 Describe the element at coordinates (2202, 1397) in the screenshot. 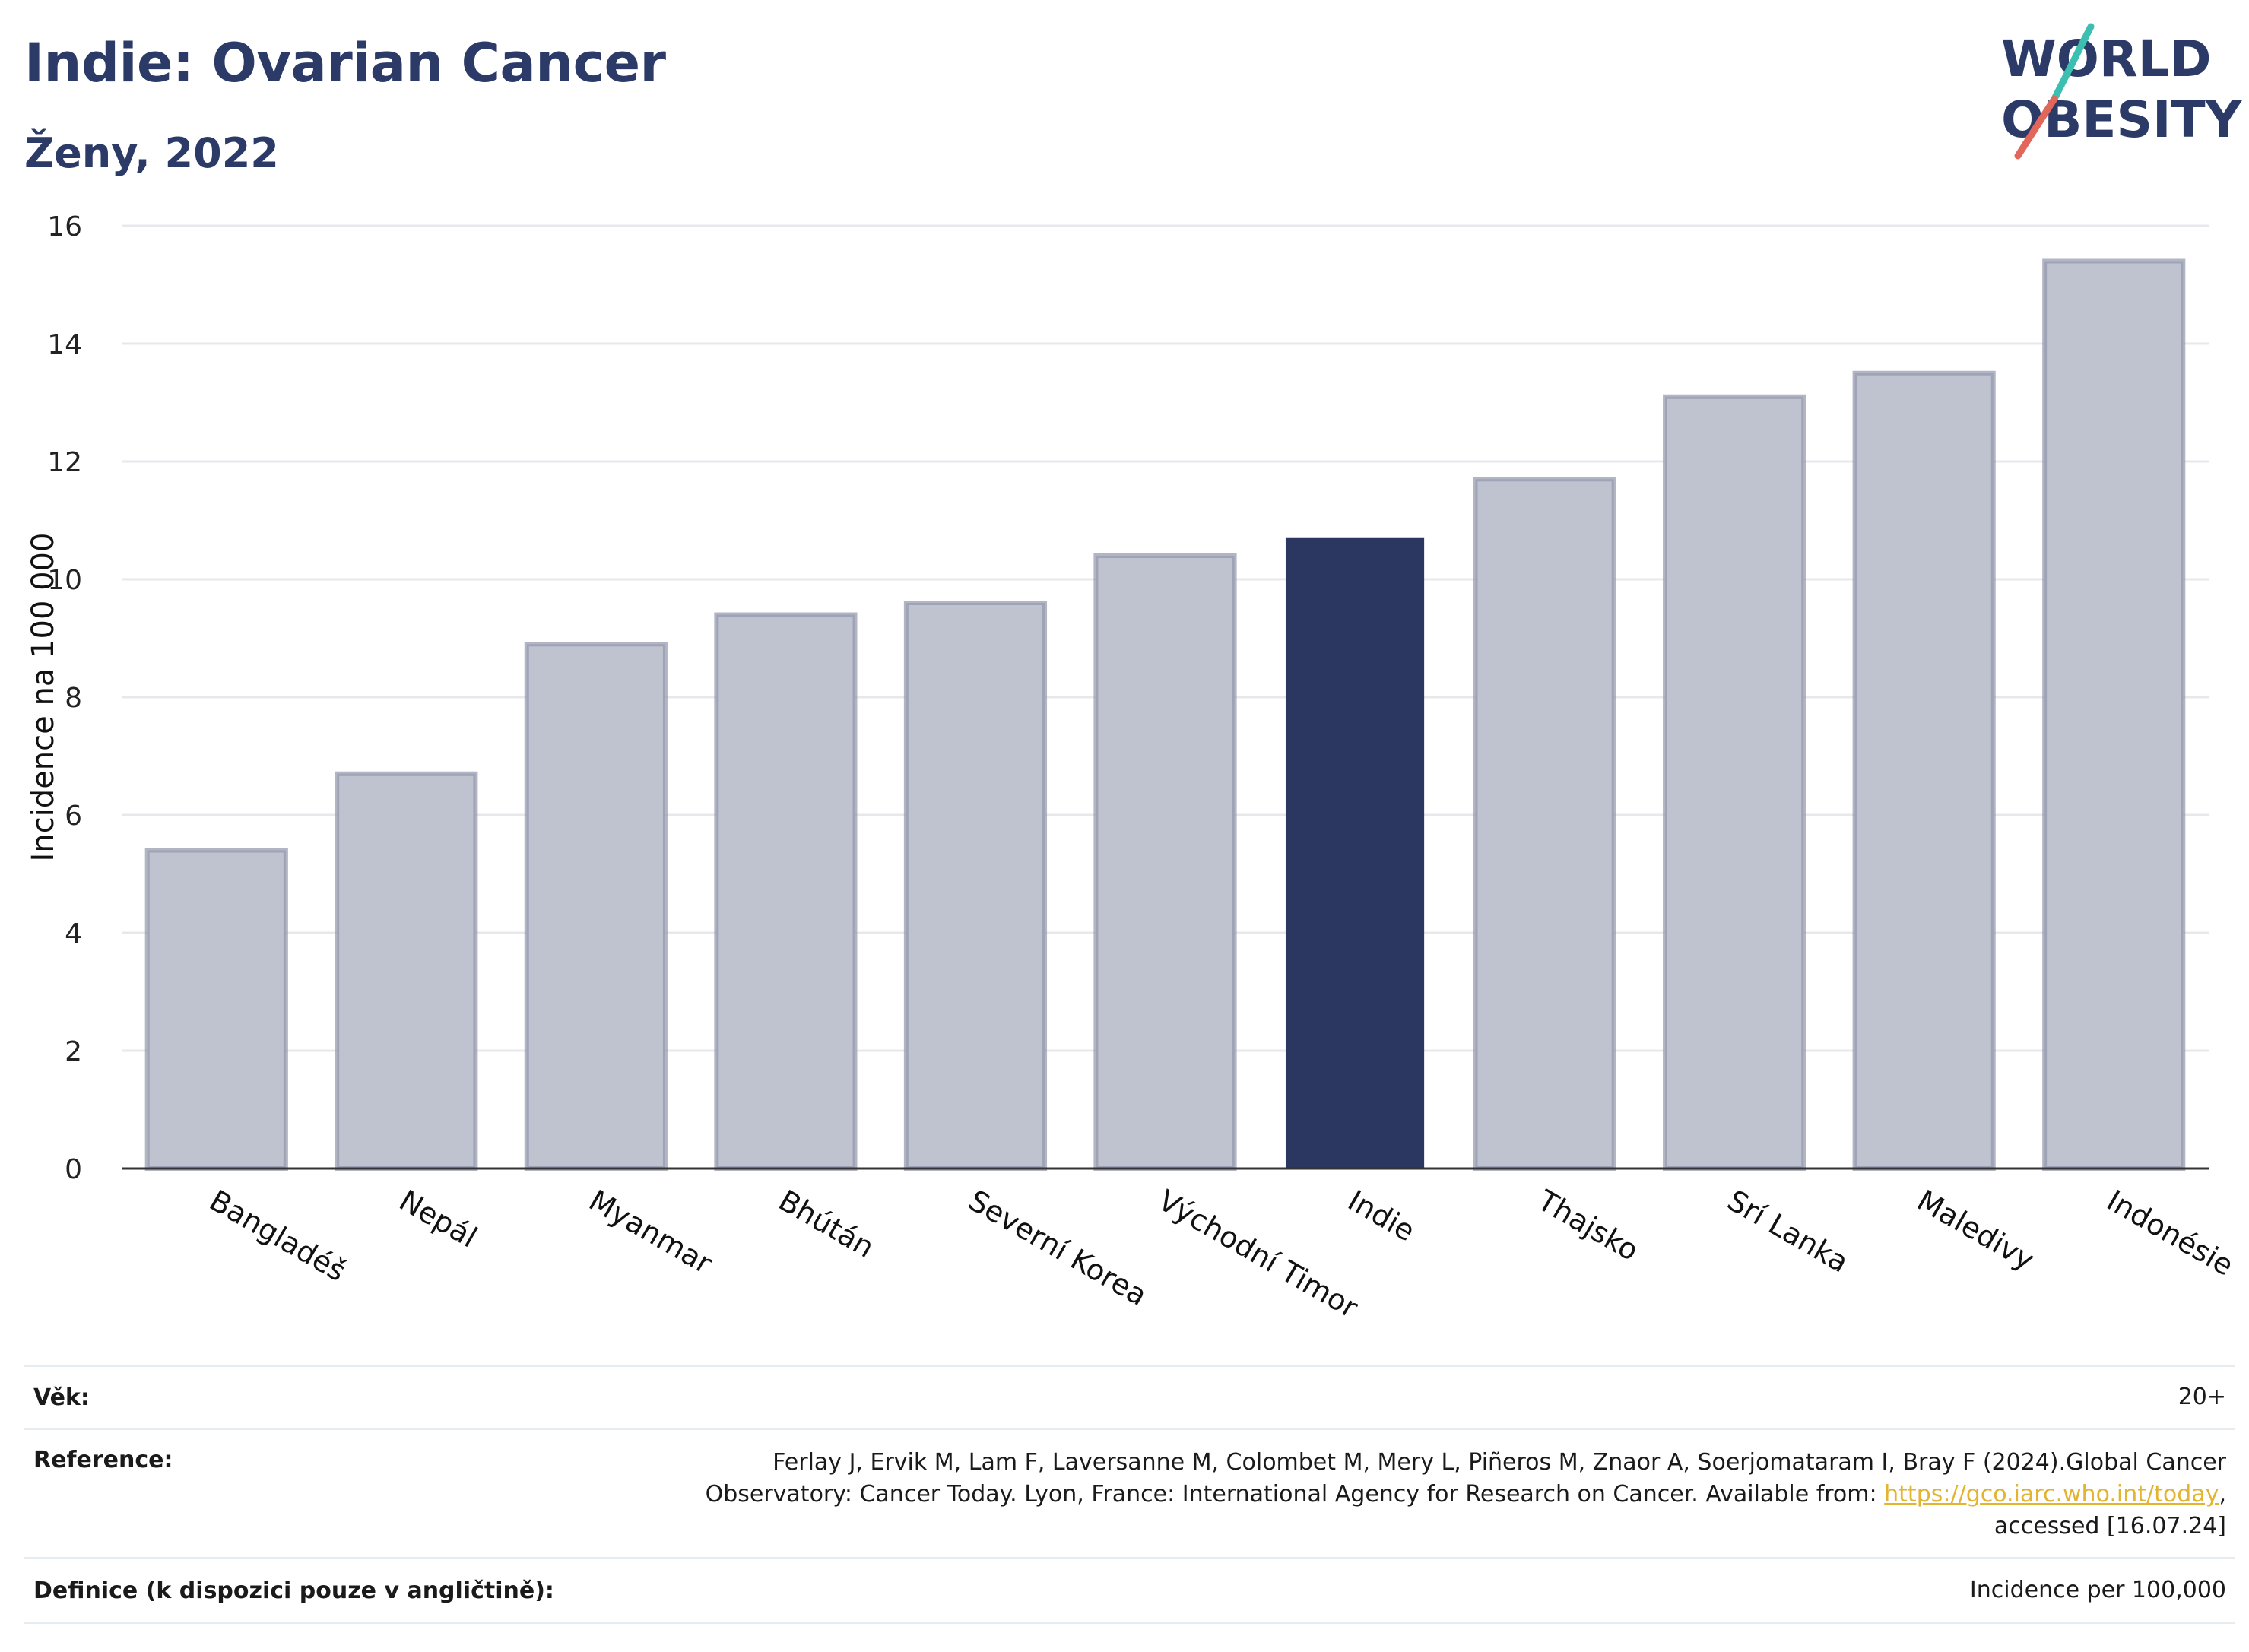

I see `age-value: 20+` at that location.